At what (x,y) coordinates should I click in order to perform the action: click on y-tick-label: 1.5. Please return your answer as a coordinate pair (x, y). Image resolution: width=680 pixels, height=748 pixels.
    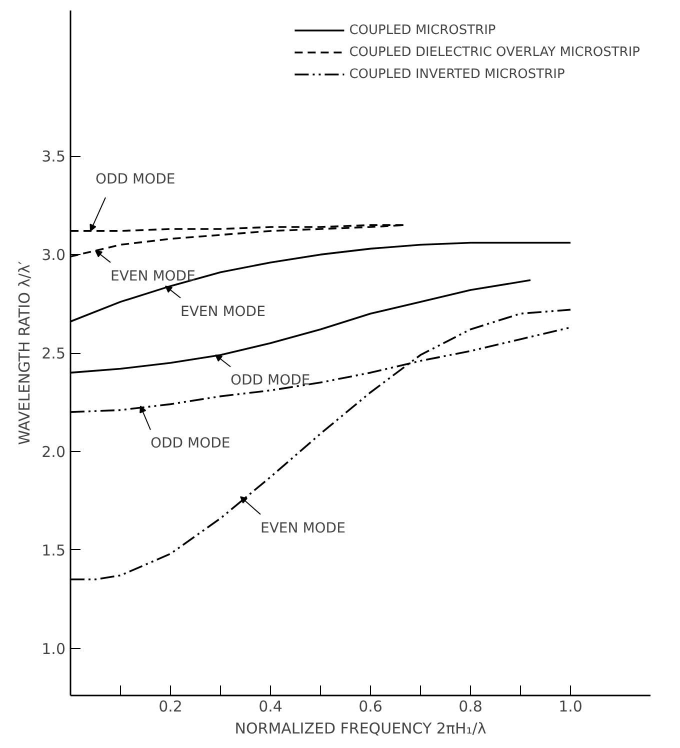
    Looking at the image, I should click on (54, 550).